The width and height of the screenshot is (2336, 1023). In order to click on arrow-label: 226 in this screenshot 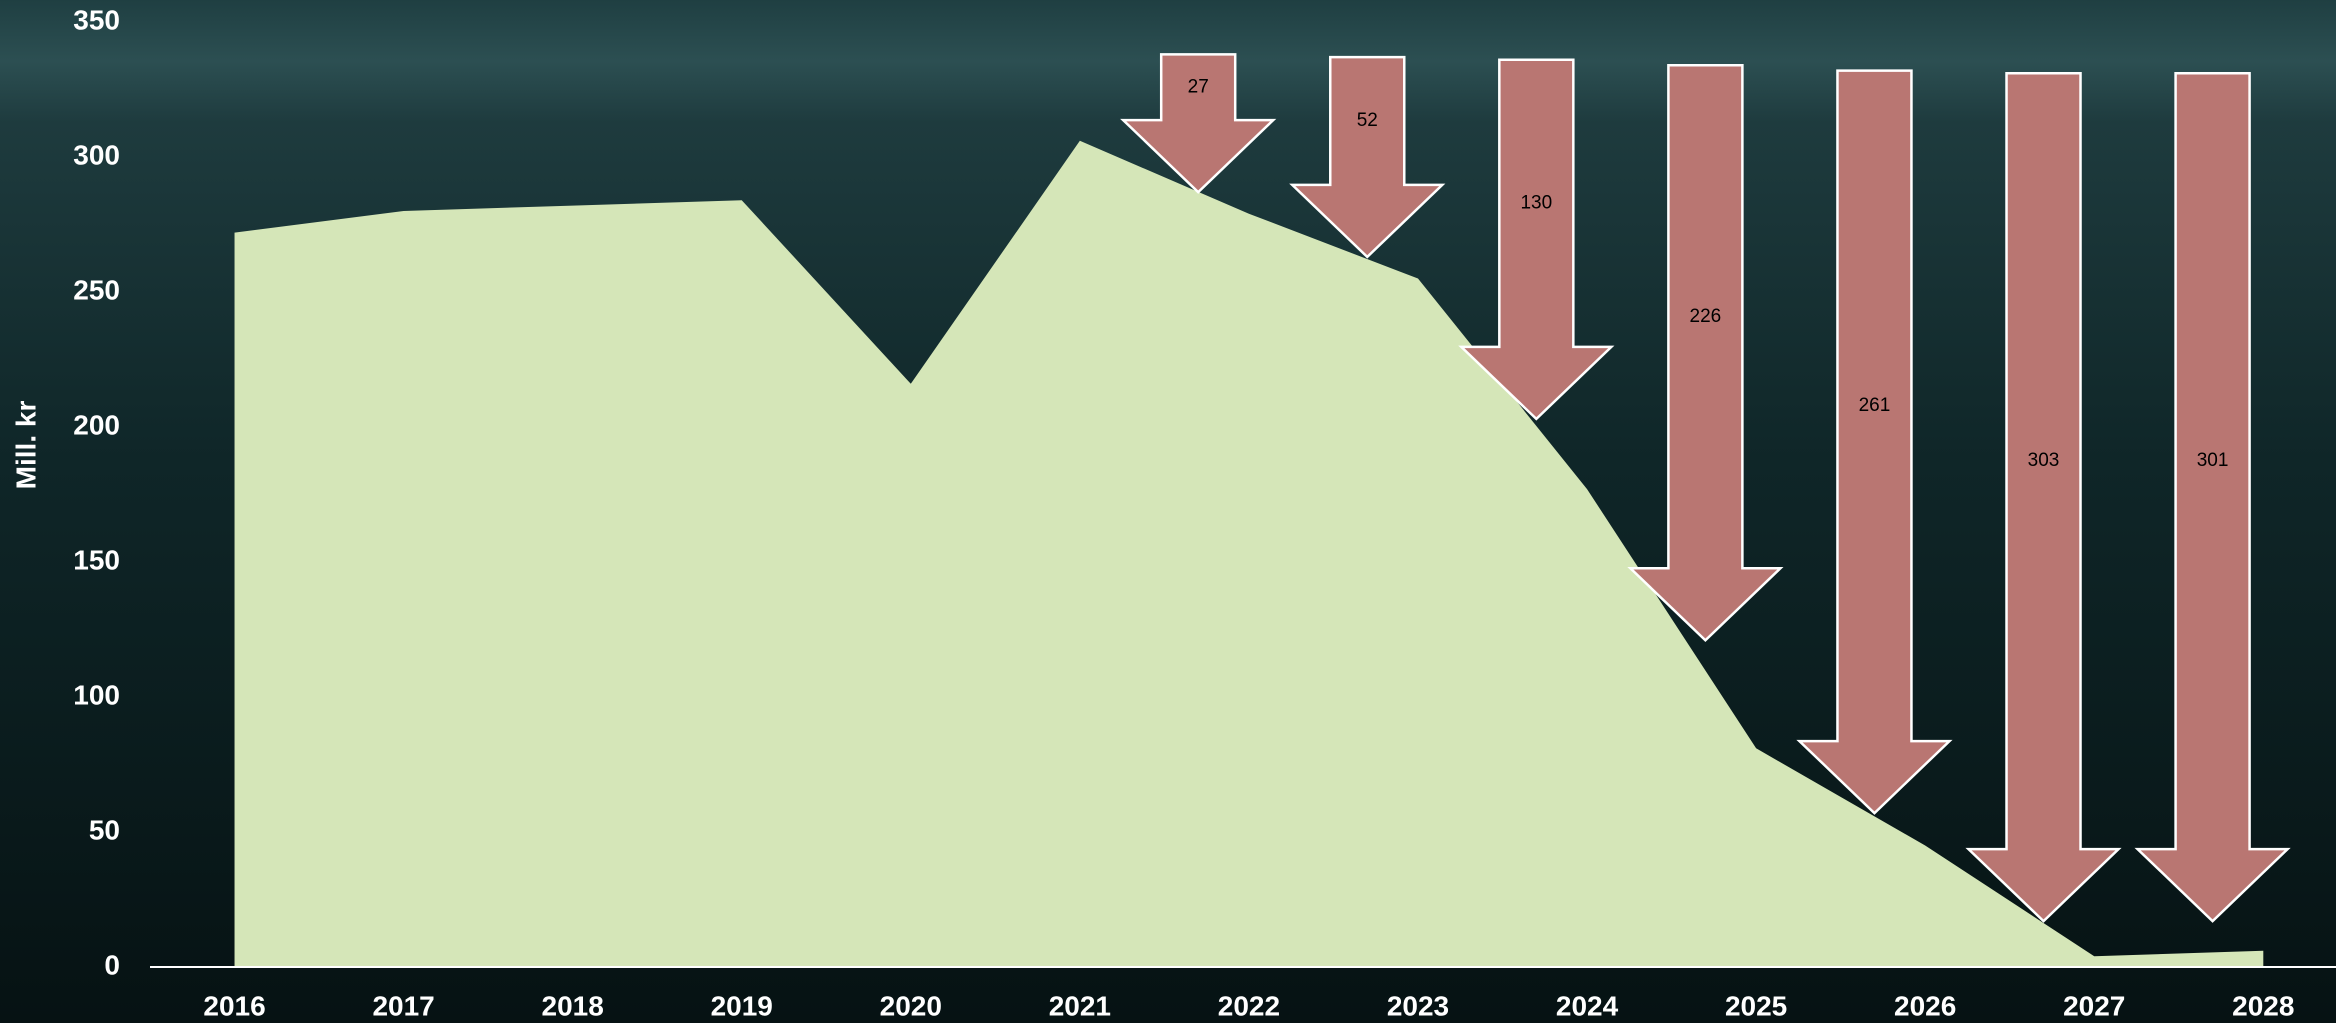, I will do `click(1706, 316)`.